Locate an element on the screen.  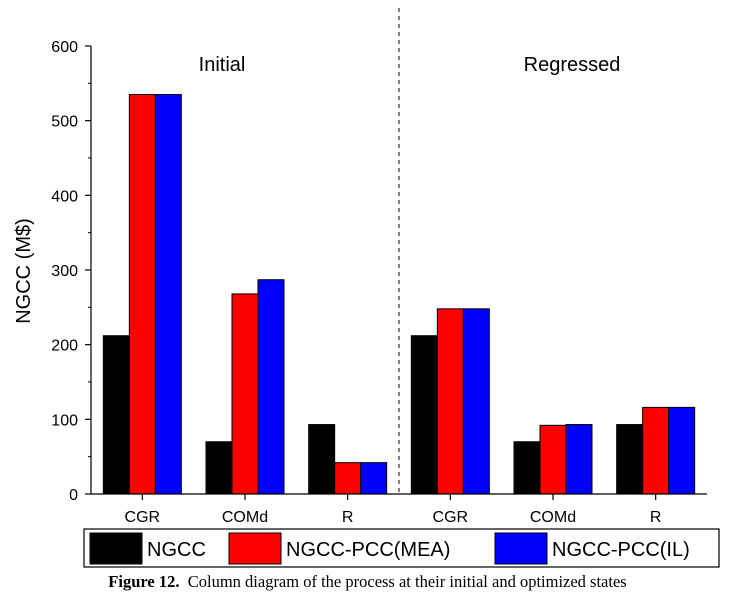
y-tick-label-300: 300 is located at coordinates (64, 271).